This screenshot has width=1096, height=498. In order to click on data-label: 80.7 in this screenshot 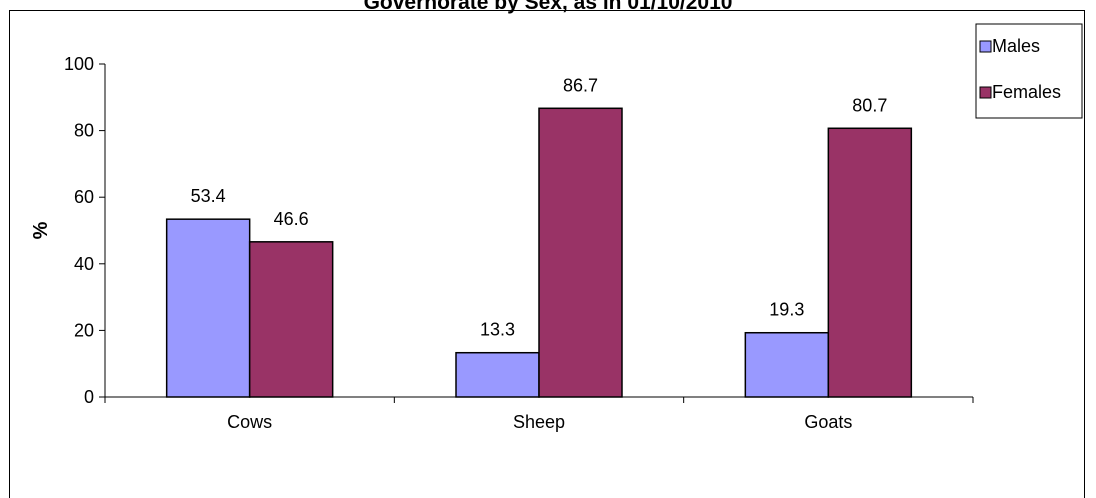, I will do `click(869, 105)`.